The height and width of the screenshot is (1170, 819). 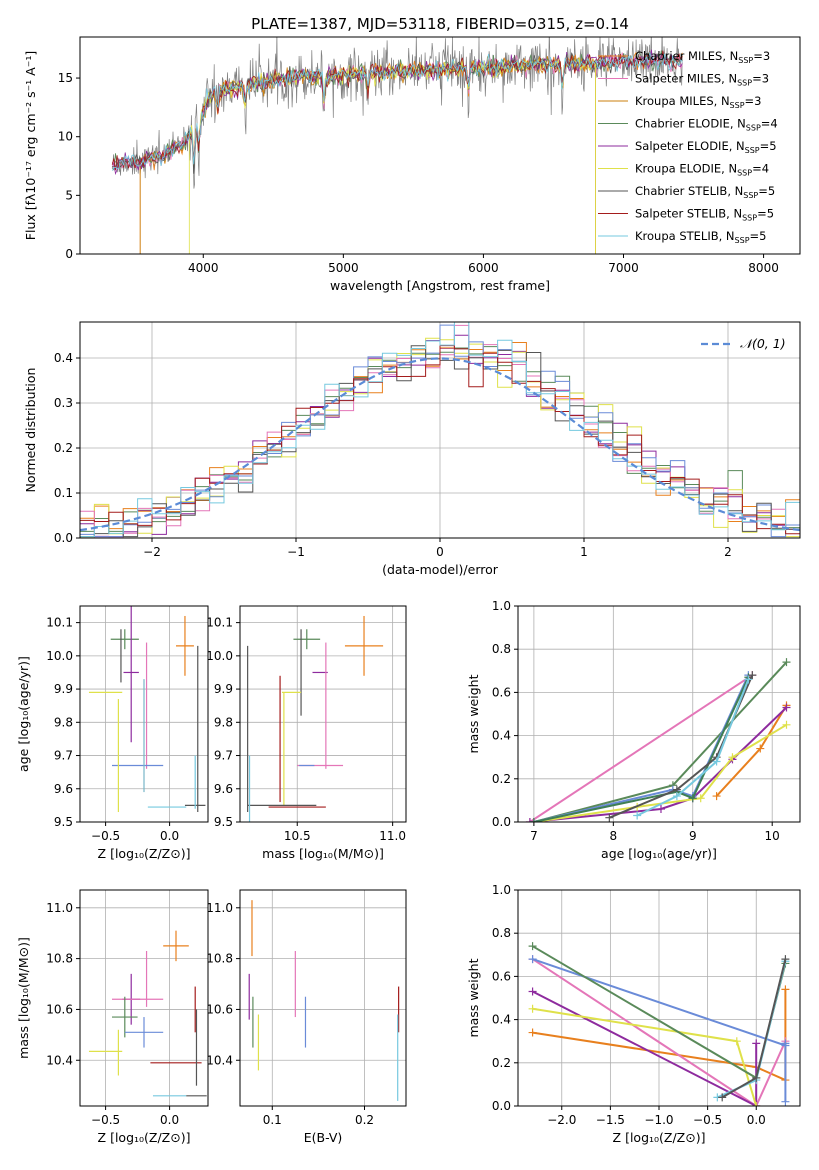 What do you see at coordinates (614, 836) in the screenshot?
I see `x-tick-label: 8` at bounding box center [614, 836].